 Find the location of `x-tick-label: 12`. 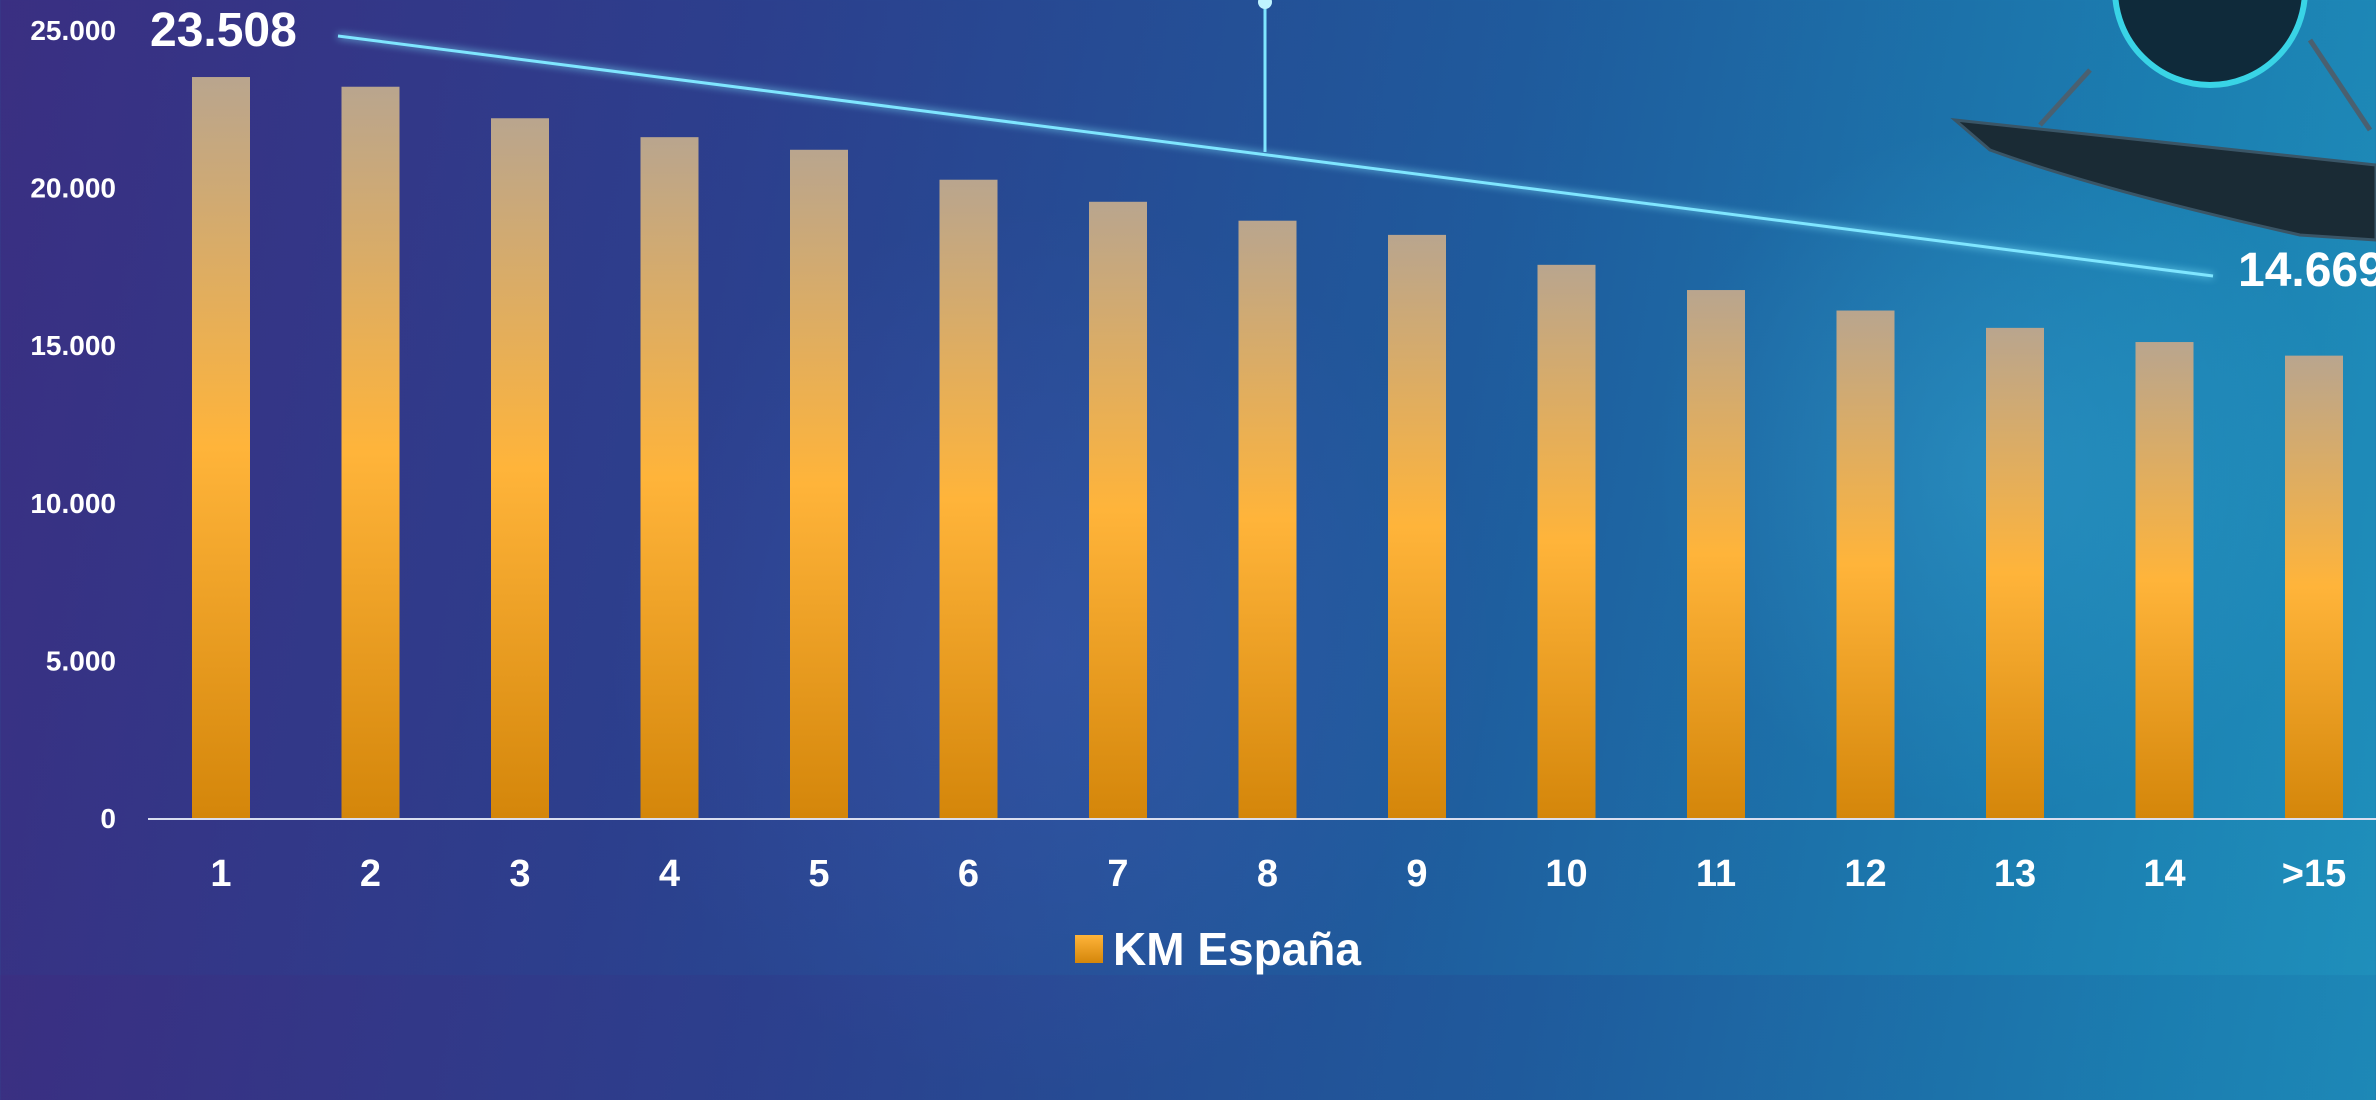

x-tick-label: 12 is located at coordinates (1865, 874).